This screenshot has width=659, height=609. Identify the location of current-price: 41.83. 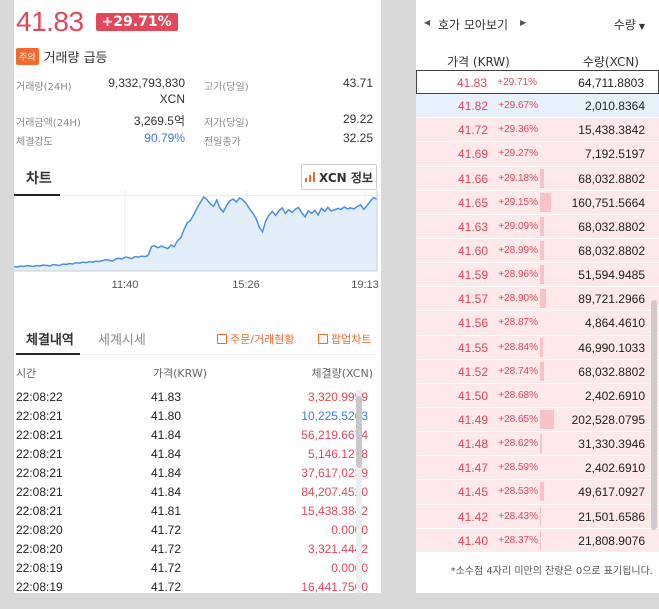
(50, 21).